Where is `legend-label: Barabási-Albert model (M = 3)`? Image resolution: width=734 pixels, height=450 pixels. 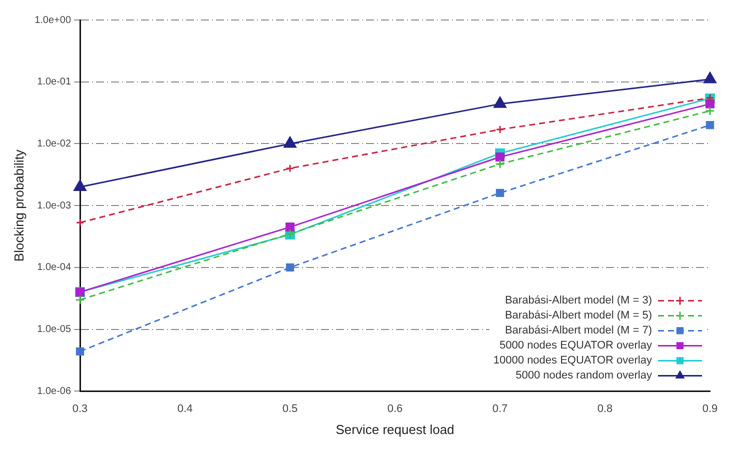 legend-label: Barabási-Albert model (M = 3) is located at coordinates (578, 300).